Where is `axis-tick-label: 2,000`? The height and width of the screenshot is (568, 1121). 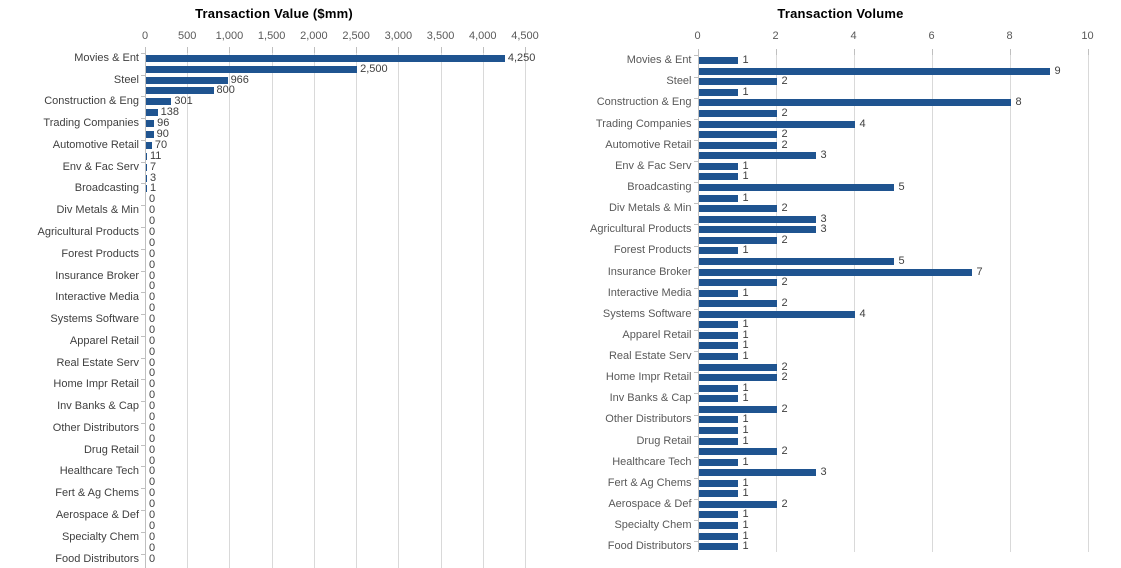
axis-tick-label: 2,000 is located at coordinates (314, 36).